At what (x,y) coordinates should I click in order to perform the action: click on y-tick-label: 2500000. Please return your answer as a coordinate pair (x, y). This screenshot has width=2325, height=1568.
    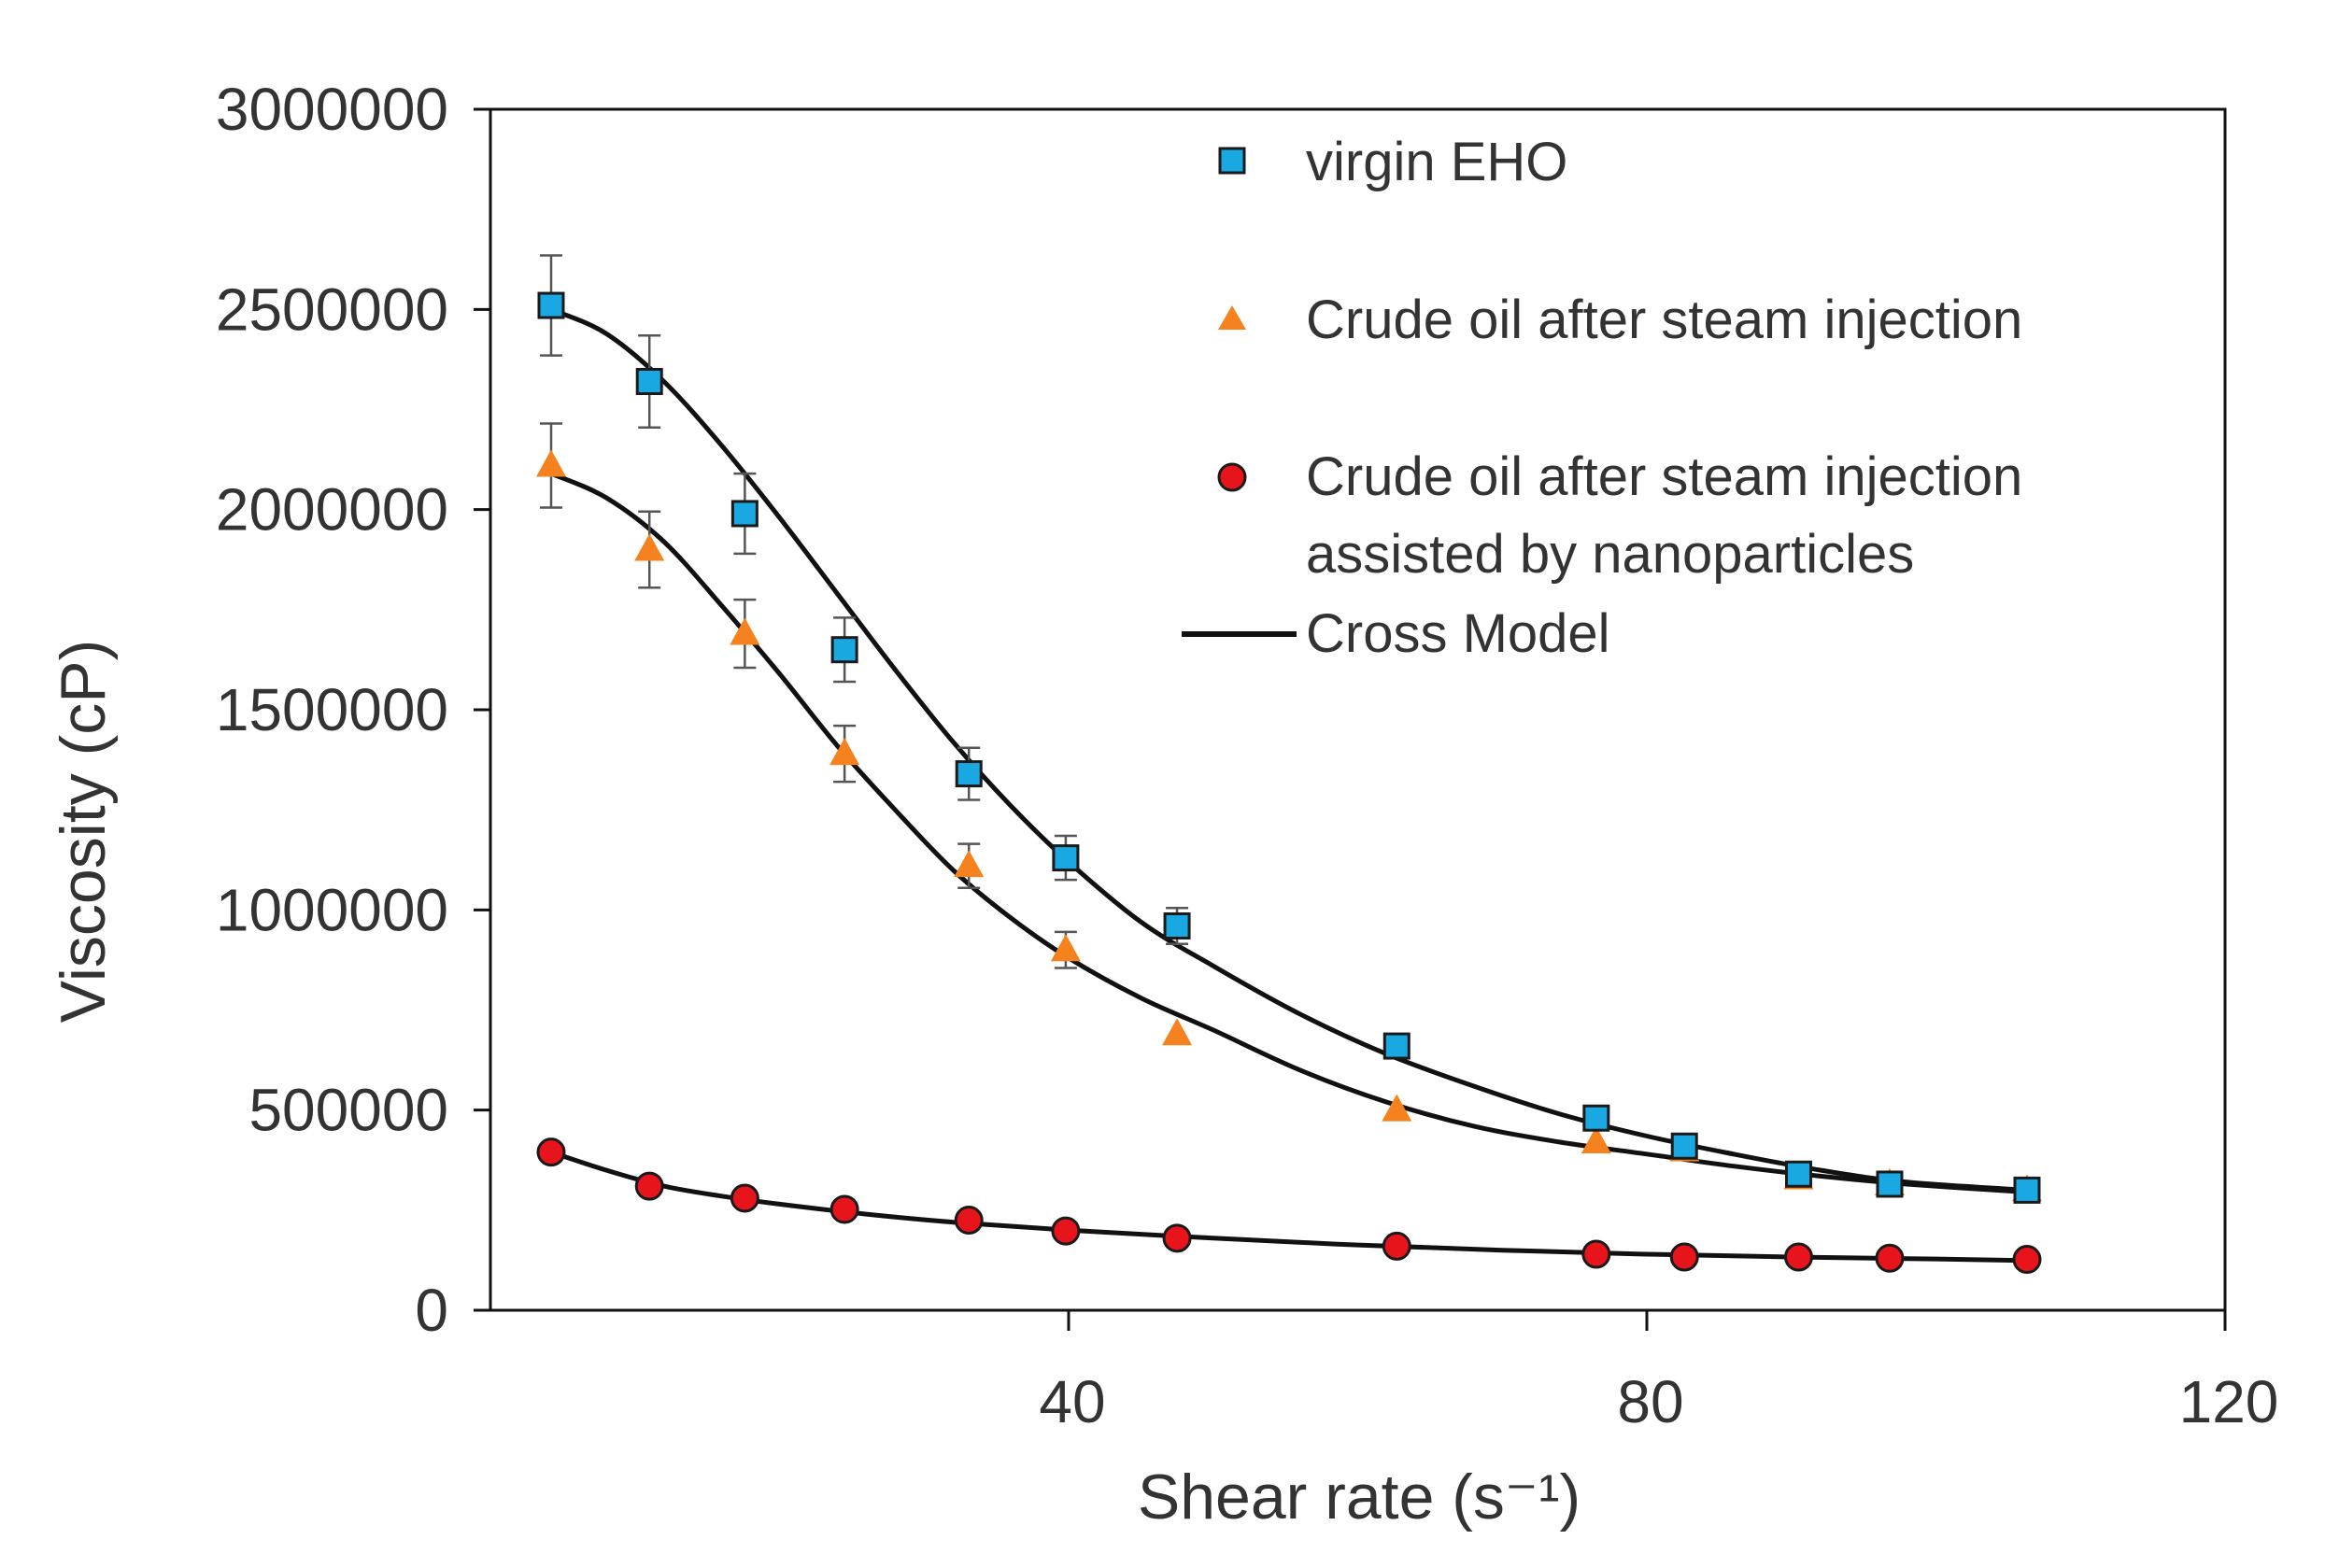
    Looking at the image, I should click on (332, 309).